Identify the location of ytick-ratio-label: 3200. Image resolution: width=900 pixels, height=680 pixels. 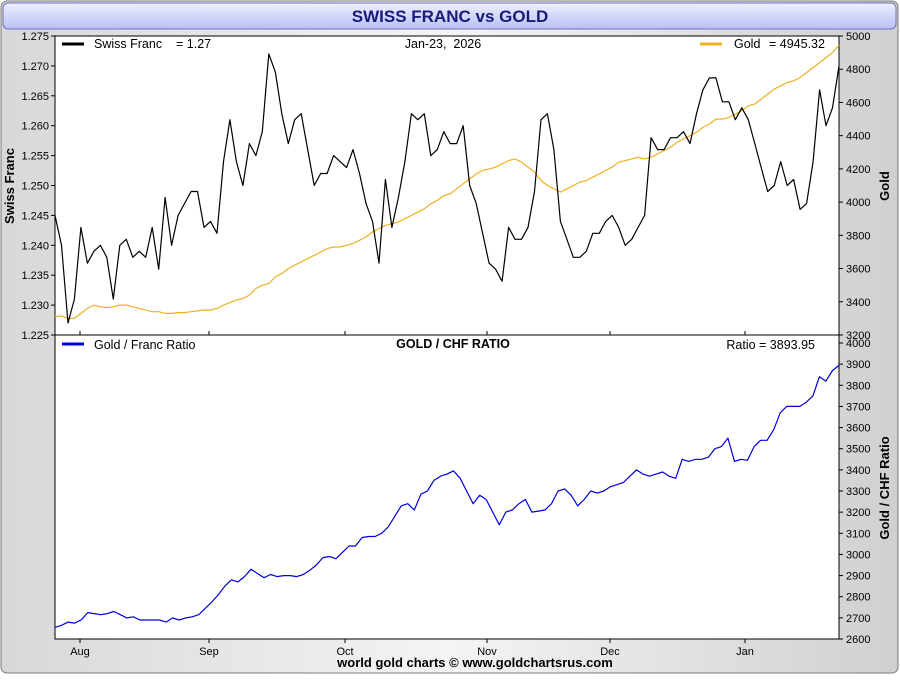
(858, 513).